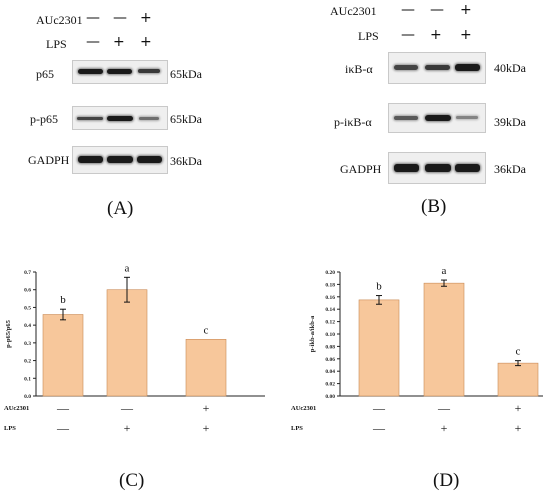  What do you see at coordinates (510, 169) in the screenshot?
I see `b-blot-gadph-size: 36kDa` at bounding box center [510, 169].